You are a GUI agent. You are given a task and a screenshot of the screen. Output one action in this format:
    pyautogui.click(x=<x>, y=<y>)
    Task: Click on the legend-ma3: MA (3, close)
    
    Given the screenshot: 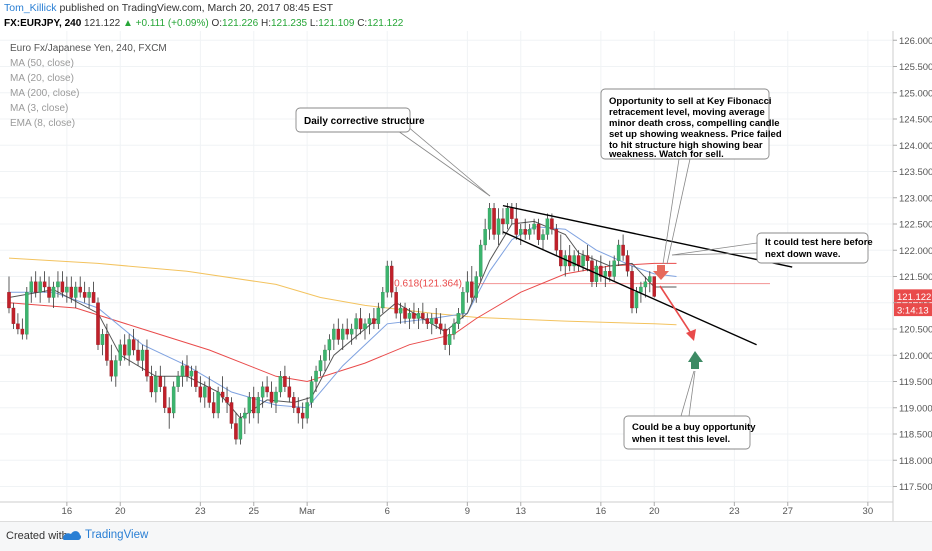 What is the action you would take?
    pyautogui.click(x=39, y=108)
    